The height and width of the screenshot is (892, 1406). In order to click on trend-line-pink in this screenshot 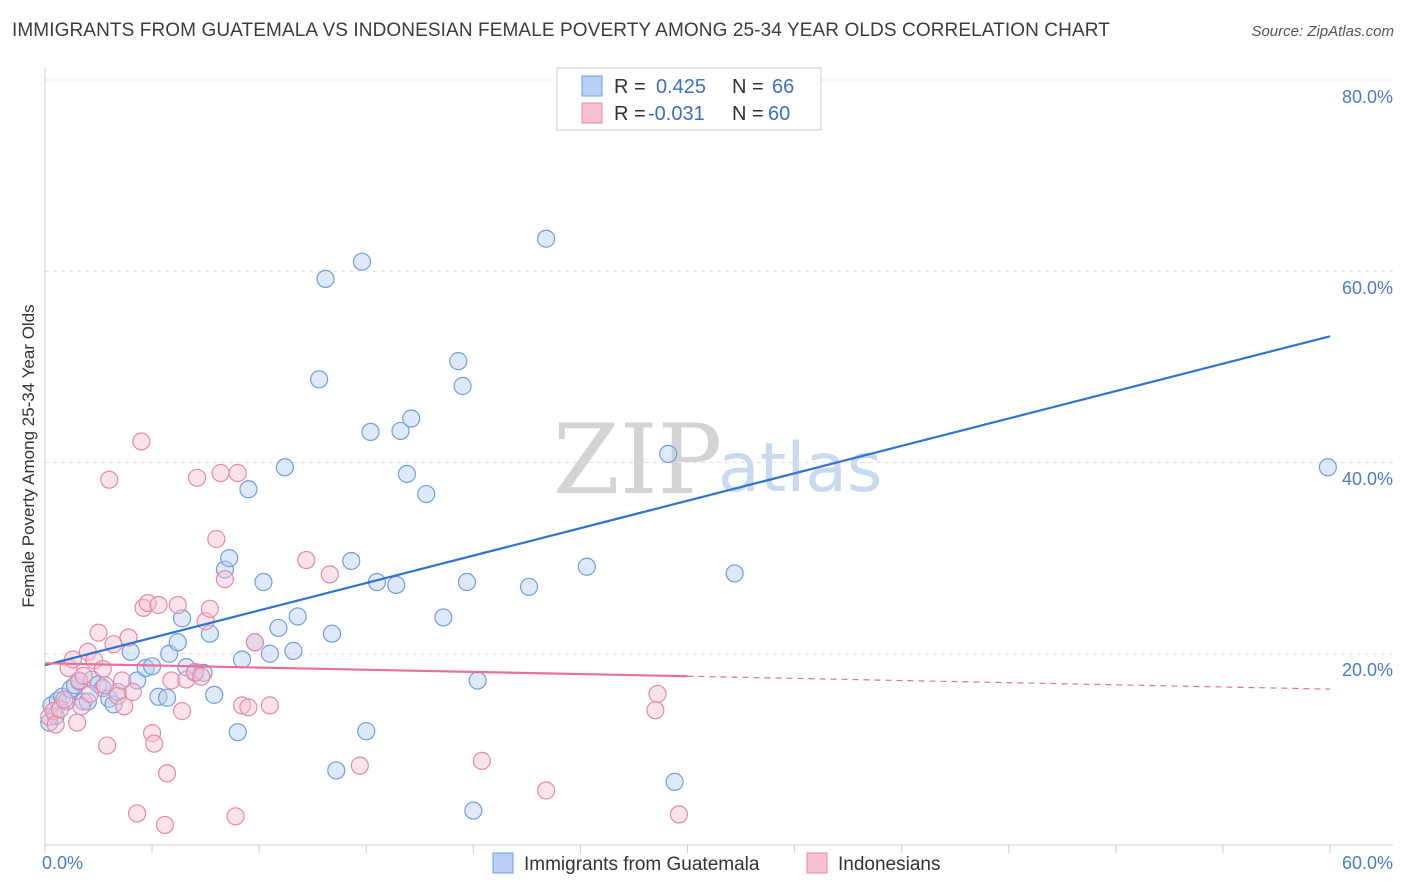, I will do `click(366, 670)`.